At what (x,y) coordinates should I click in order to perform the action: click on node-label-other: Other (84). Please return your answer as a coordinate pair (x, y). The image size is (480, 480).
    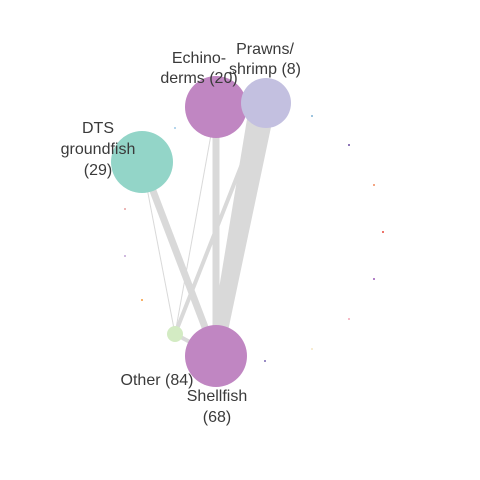
    Looking at the image, I should click on (157, 380).